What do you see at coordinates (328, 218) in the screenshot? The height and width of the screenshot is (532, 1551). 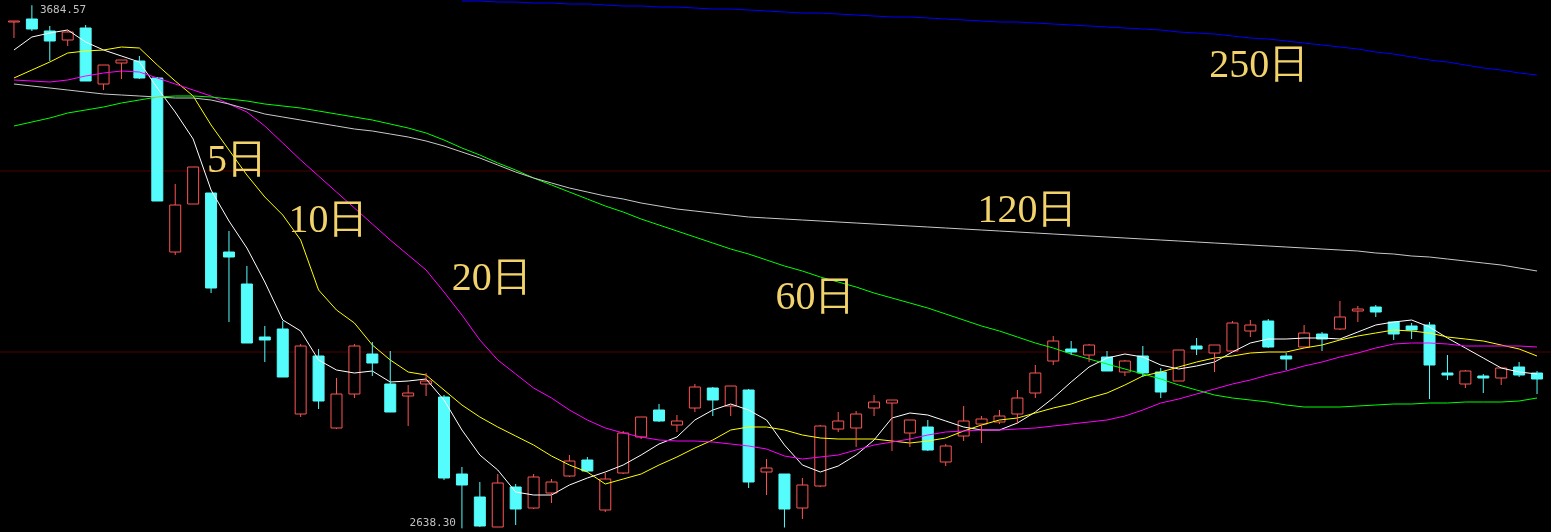 I see `series-label: 10日` at bounding box center [328, 218].